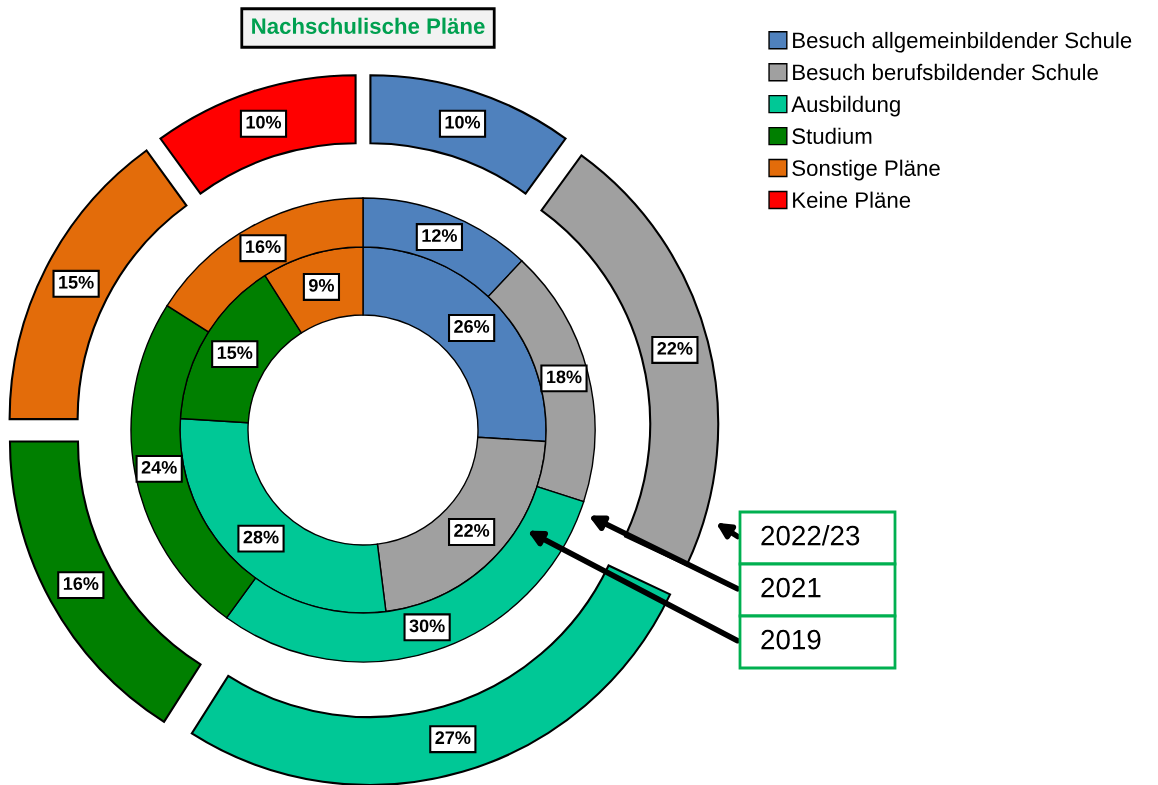  What do you see at coordinates (845, 106) in the screenshot?
I see `legend-label: Ausbildung` at bounding box center [845, 106].